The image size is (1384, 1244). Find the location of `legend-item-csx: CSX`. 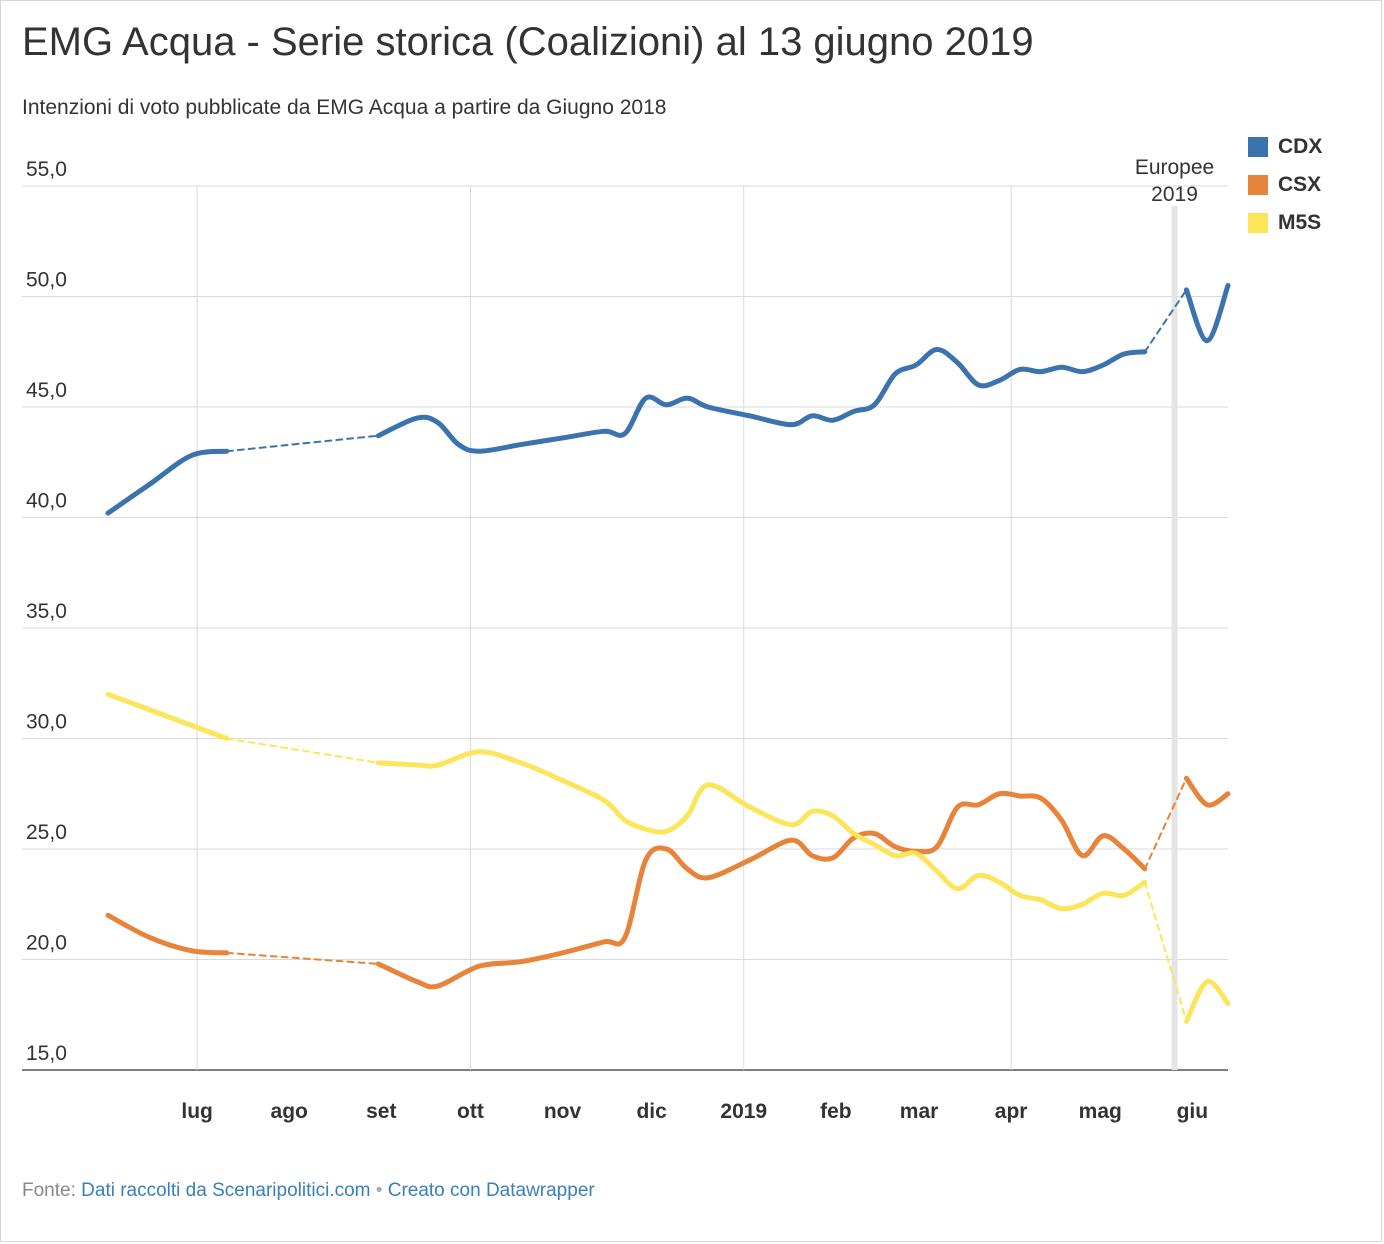

legend-item-csx: CSX is located at coordinates (1285, 185).